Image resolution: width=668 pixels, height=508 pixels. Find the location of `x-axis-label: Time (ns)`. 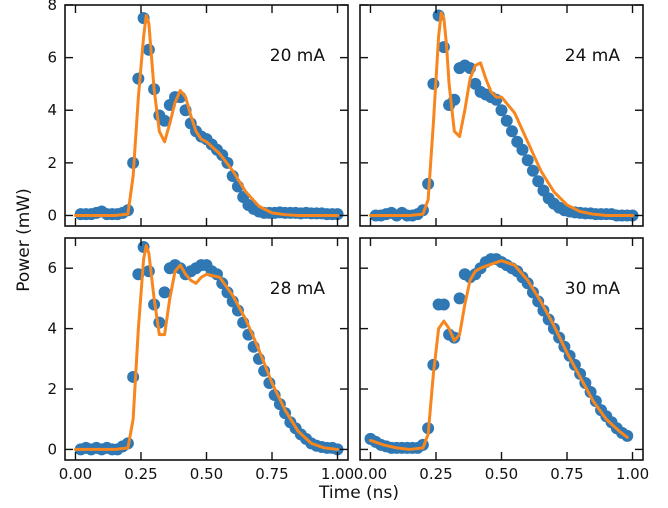

x-axis-label: Time (ns) is located at coordinates (358, 493).